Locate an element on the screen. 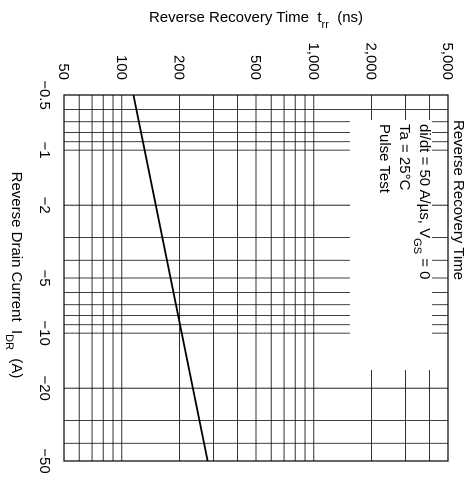 This screenshot has height=500, width=464. chart-title: Reverse Recovery Time is located at coordinates (457, 200).